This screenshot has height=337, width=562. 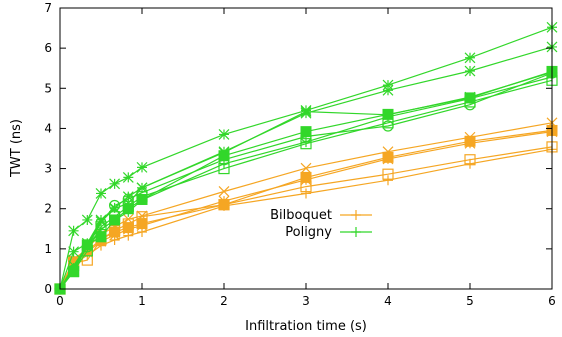 I want to click on y-tick-label: 5, so click(x=48, y=88).